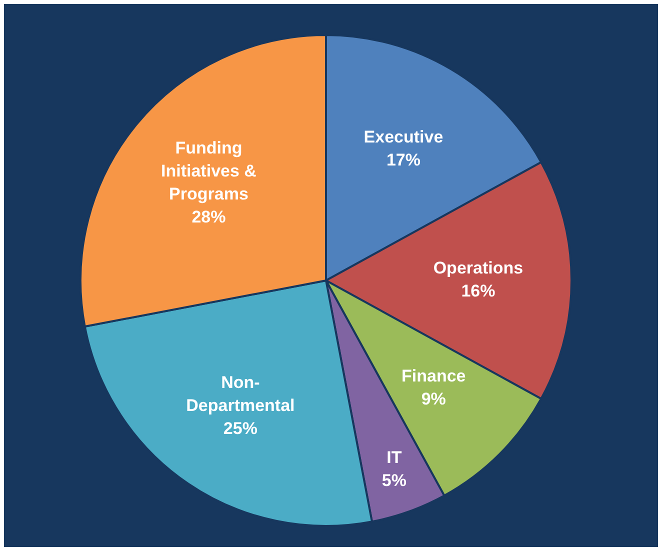 The height and width of the screenshot is (551, 662). I want to click on slice-label: Finance, so click(434, 376).